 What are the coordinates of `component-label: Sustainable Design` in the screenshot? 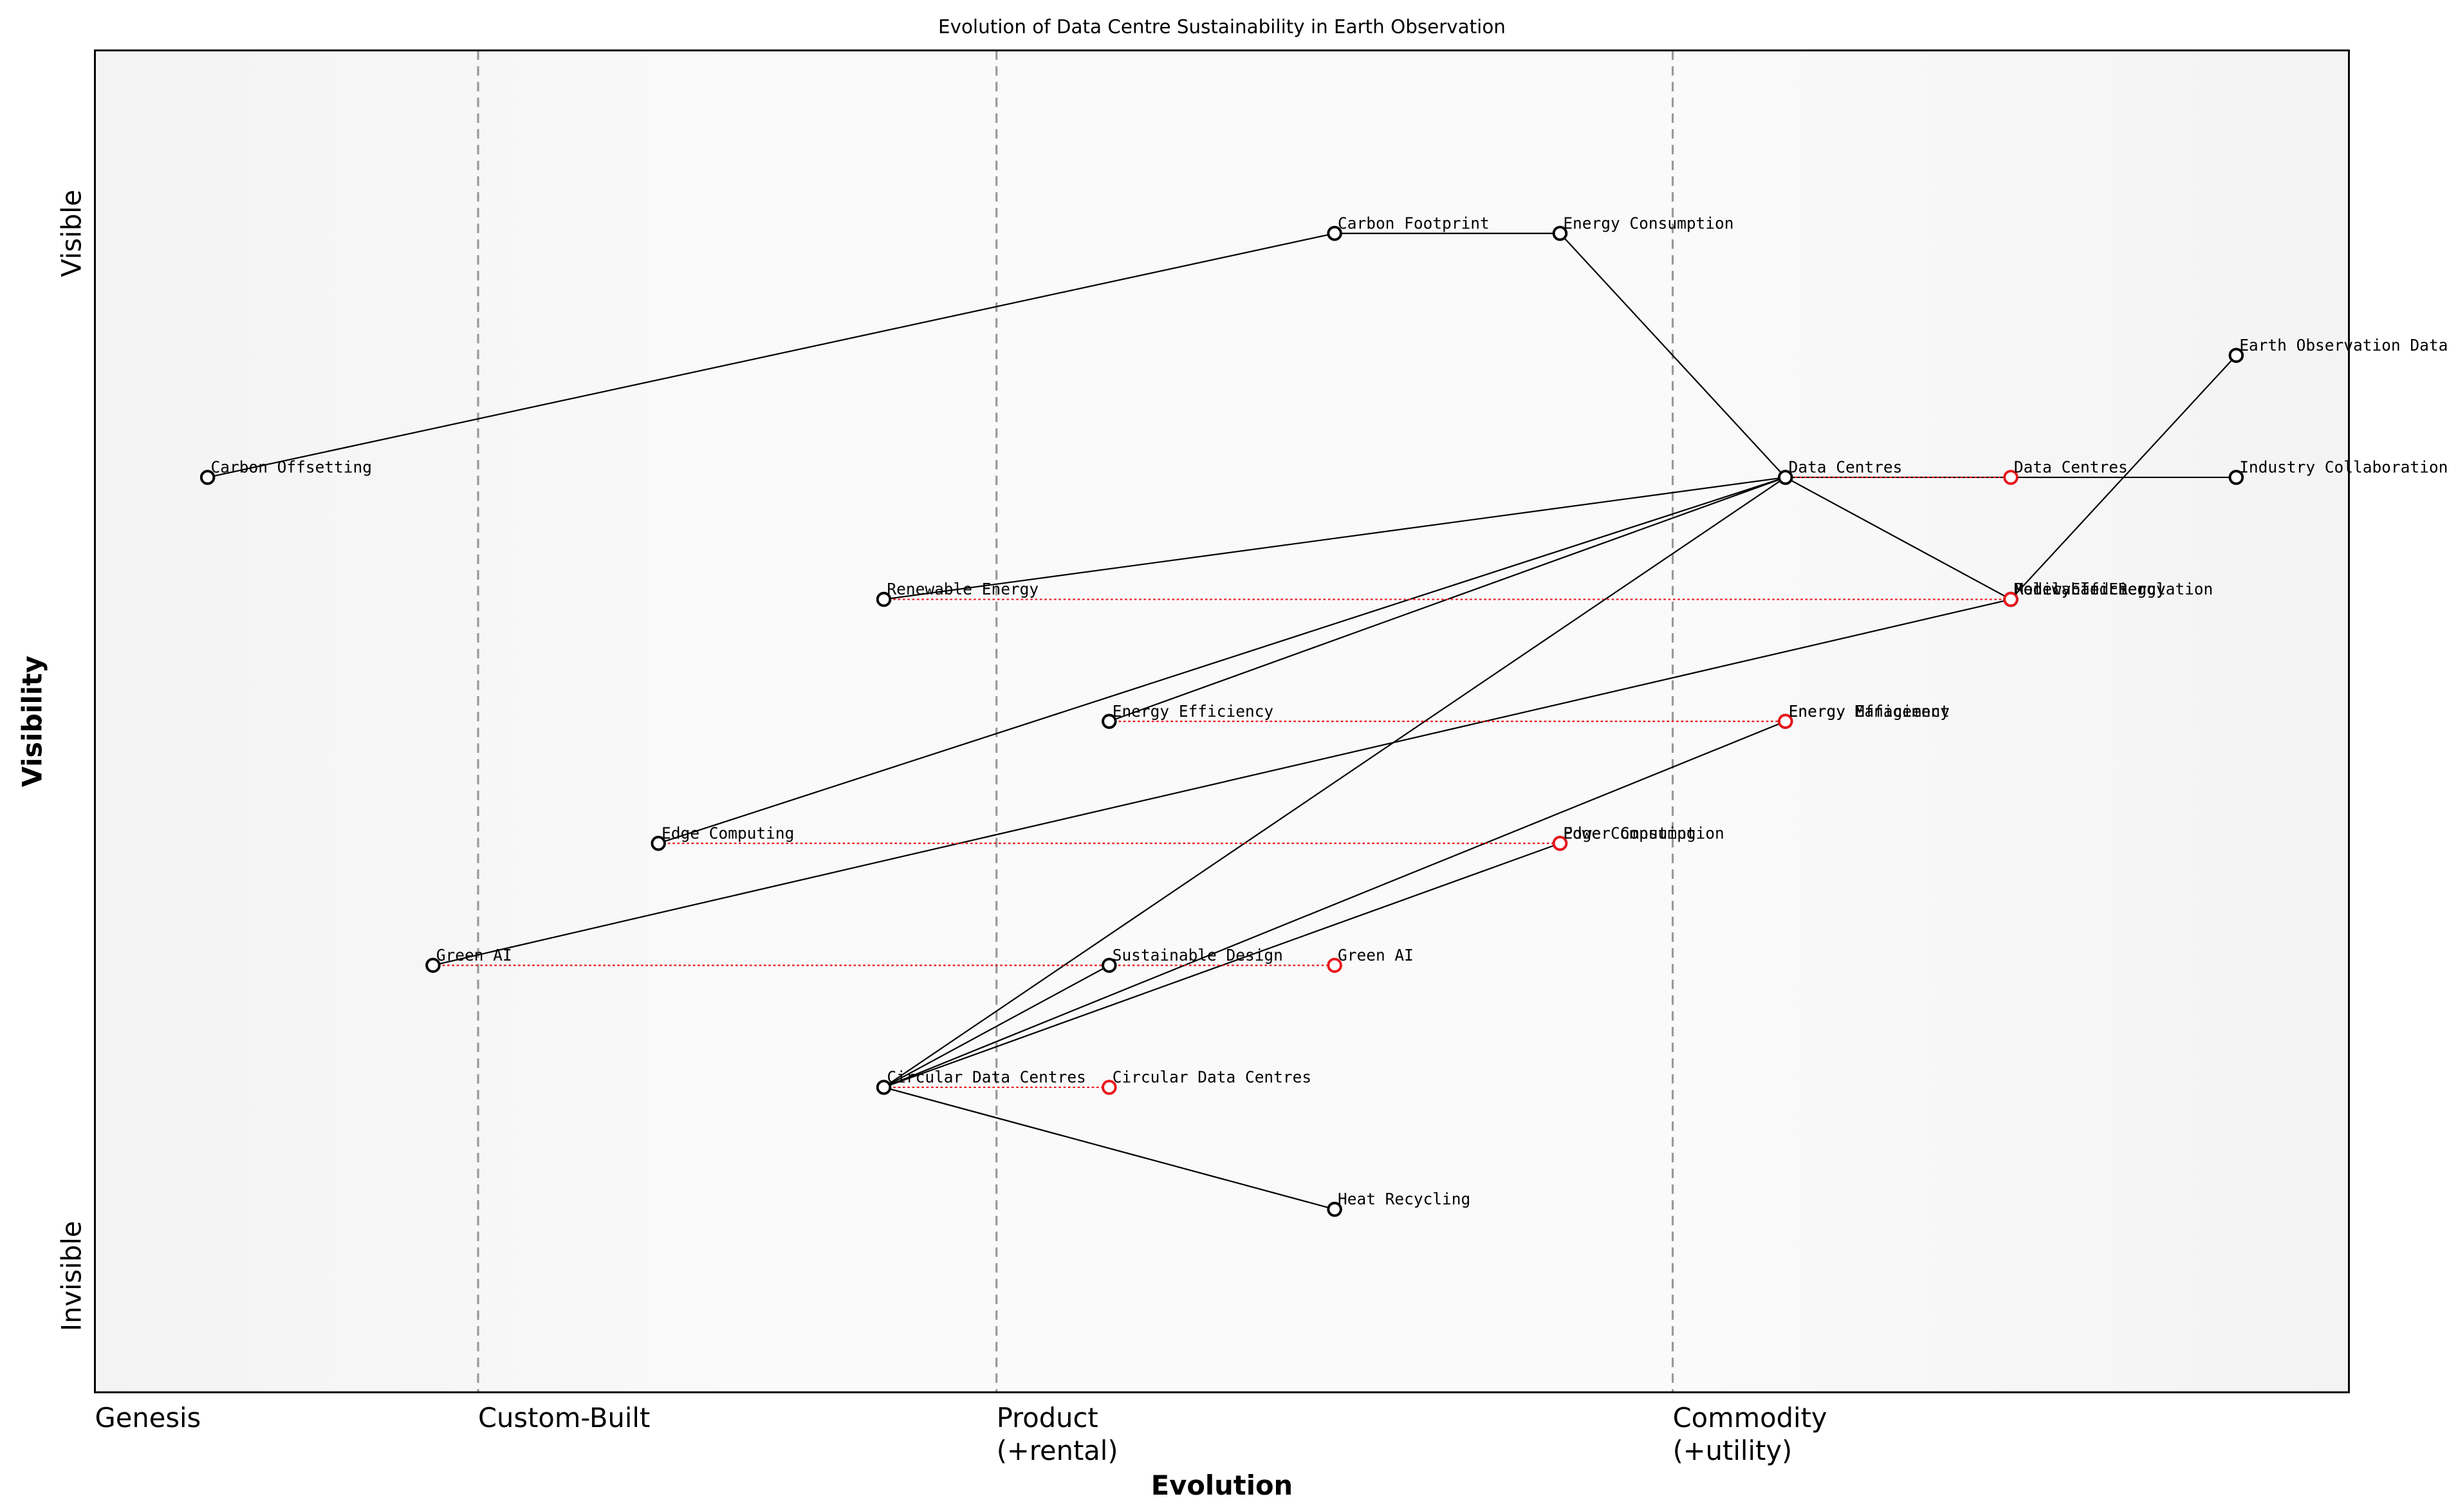 It's located at (1198, 955).